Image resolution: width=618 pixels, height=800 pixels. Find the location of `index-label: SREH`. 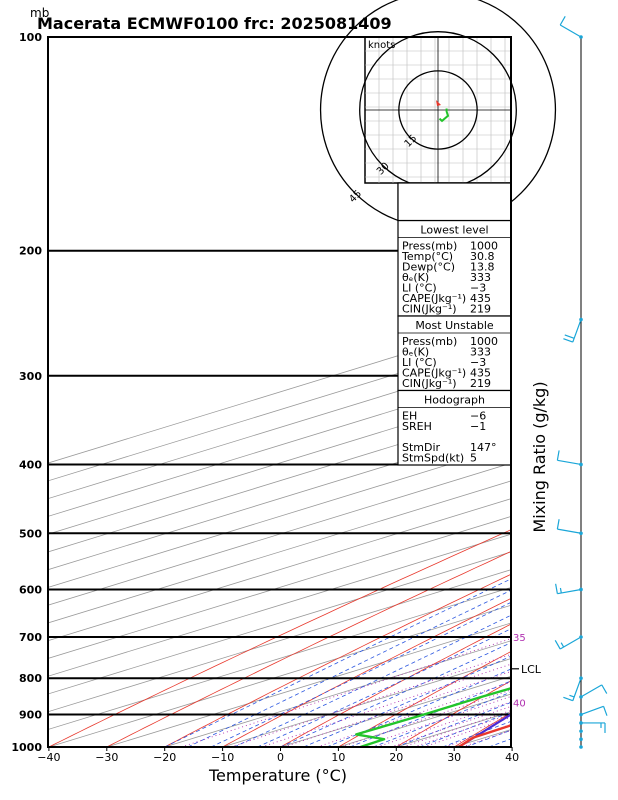

index-label: SREH is located at coordinates (417, 426).